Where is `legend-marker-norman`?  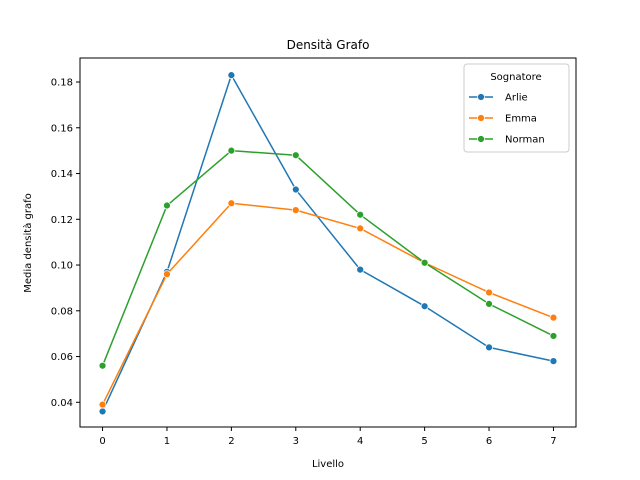 legend-marker-norman is located at coordinates (481, 139).